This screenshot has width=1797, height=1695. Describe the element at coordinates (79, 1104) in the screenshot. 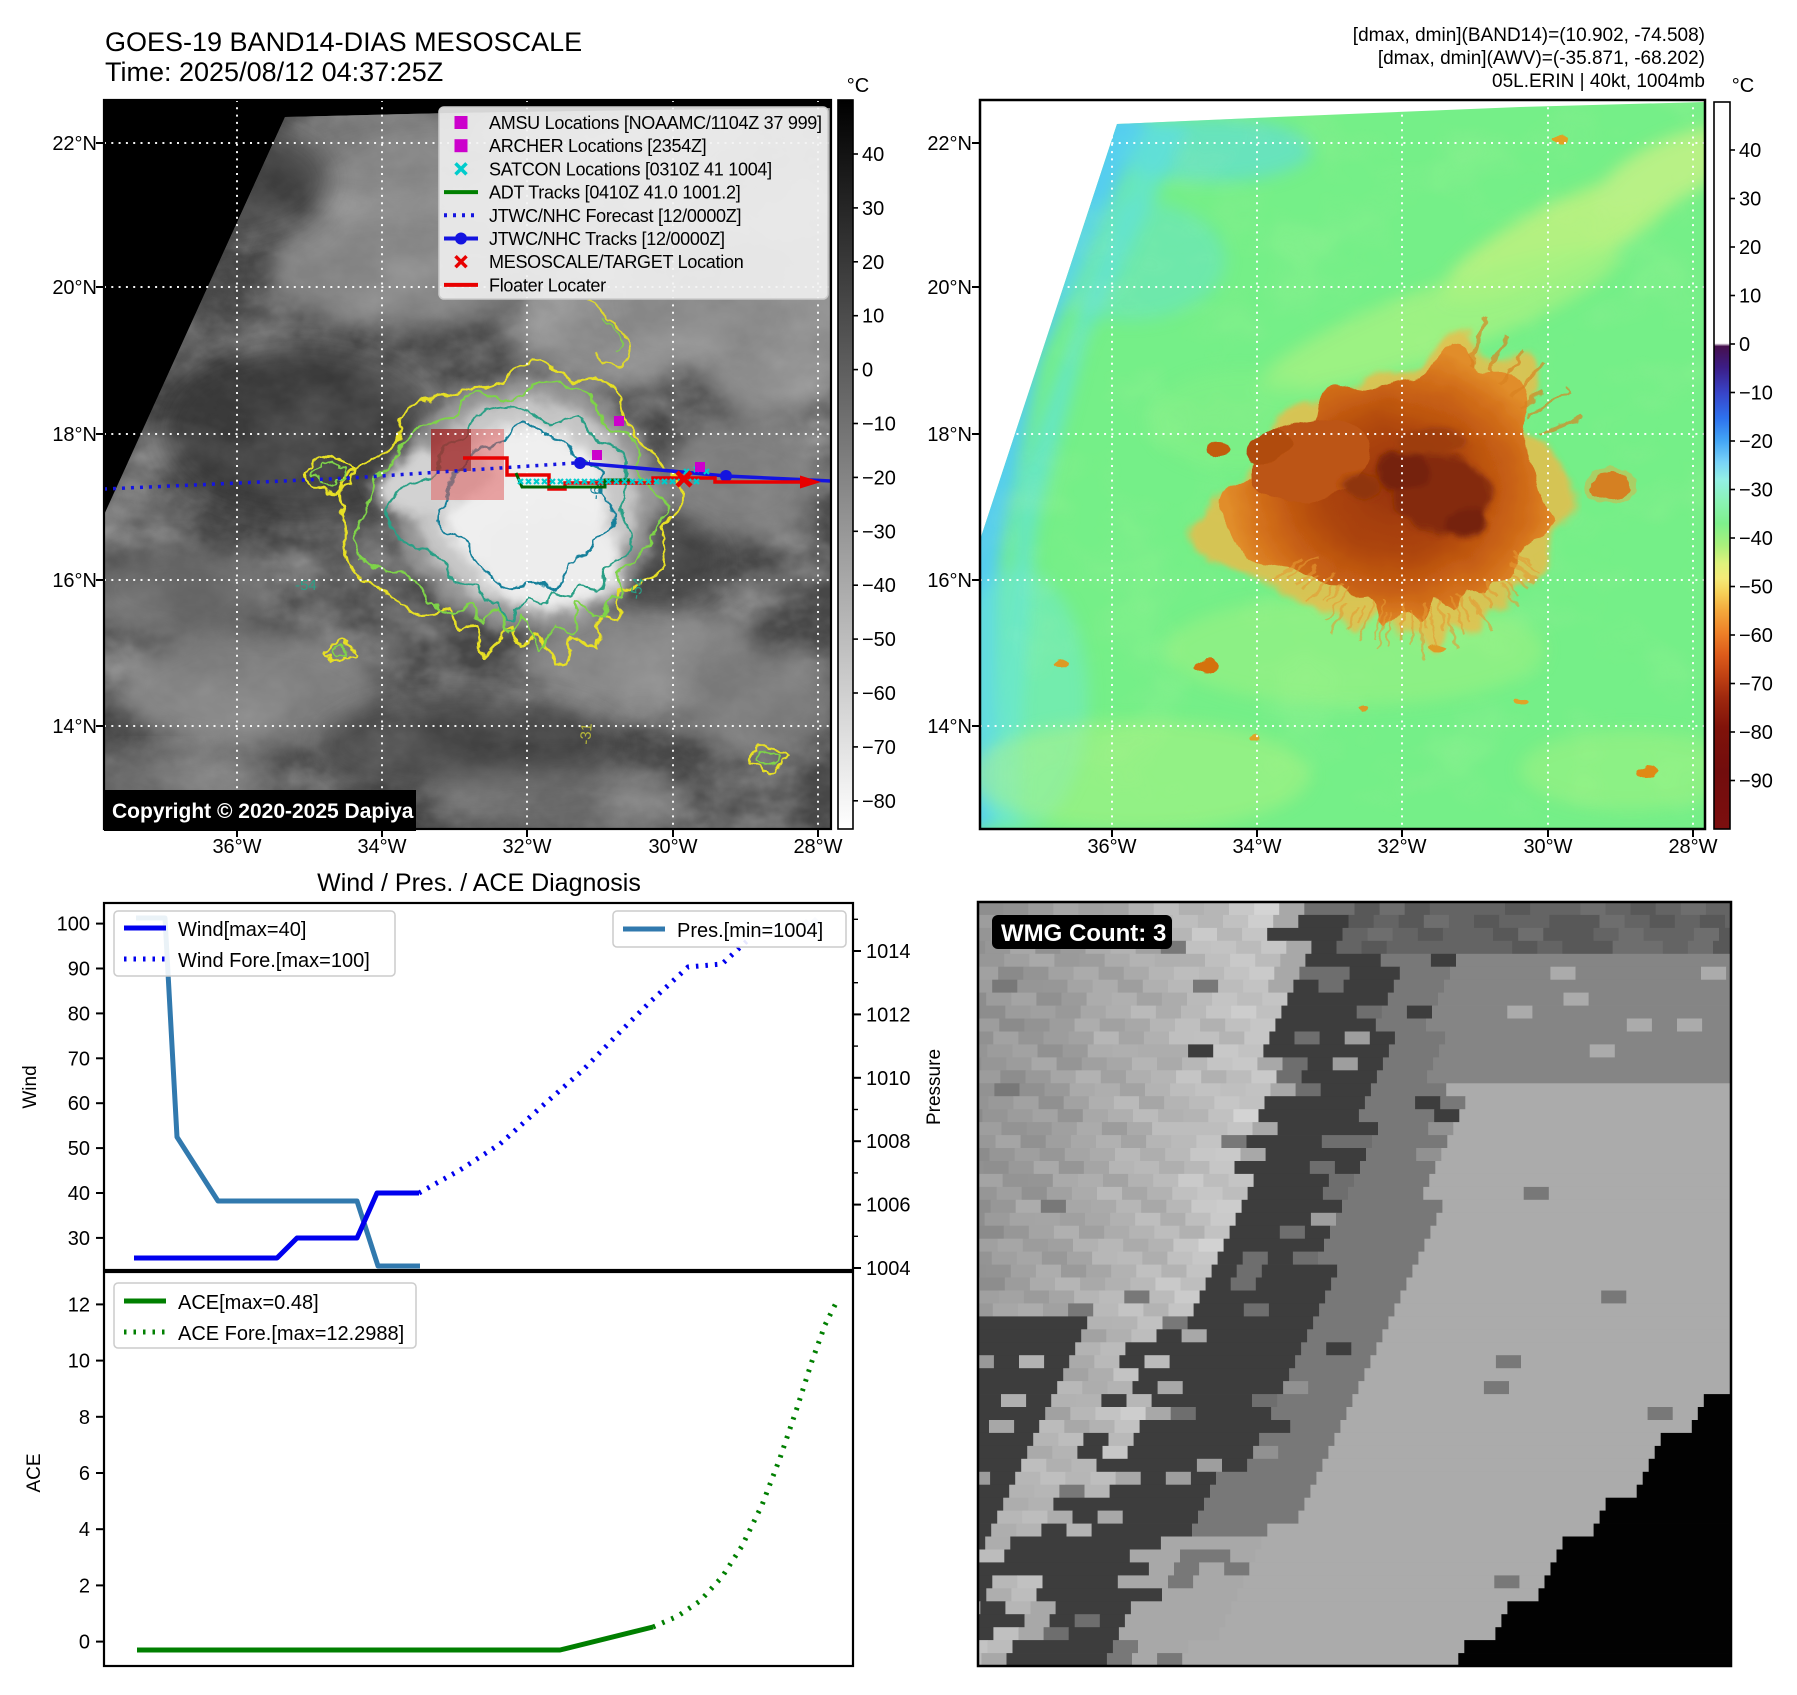

I see `svg-text: 60` at that location.